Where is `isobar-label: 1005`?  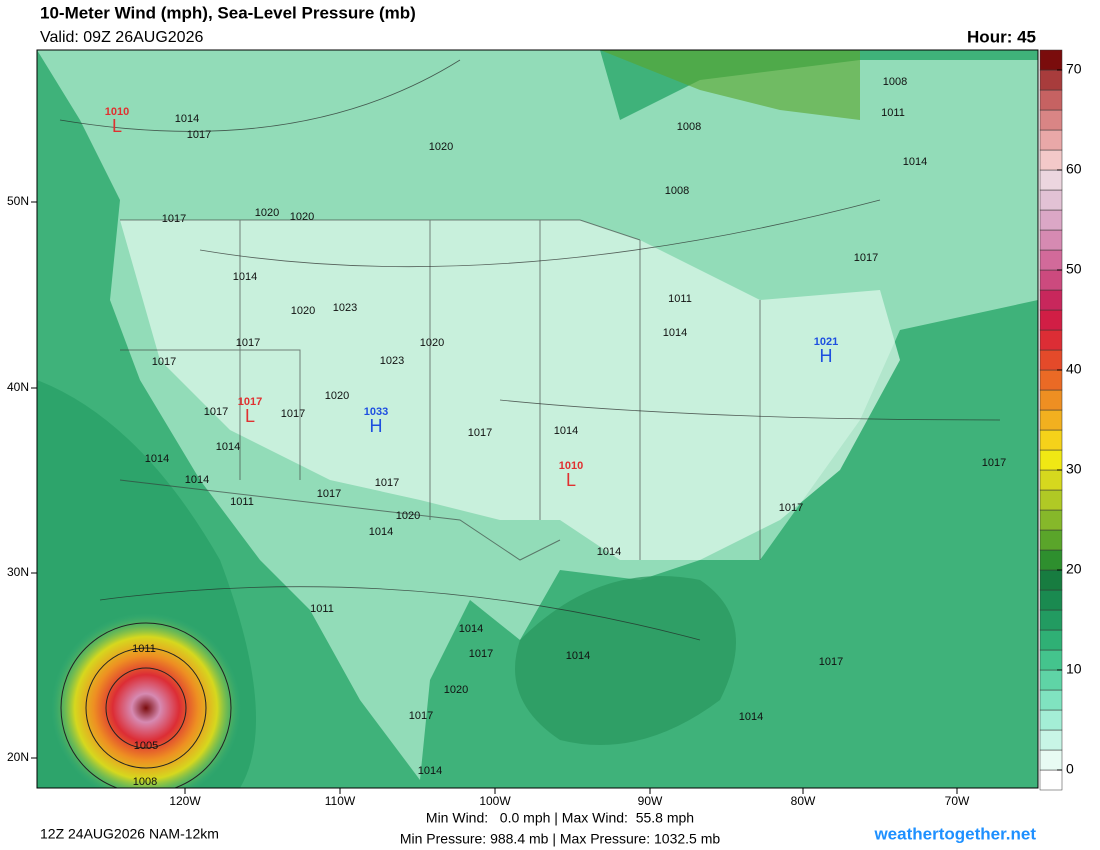
isobar-label: 1005 is located at coordinates (146, 746).